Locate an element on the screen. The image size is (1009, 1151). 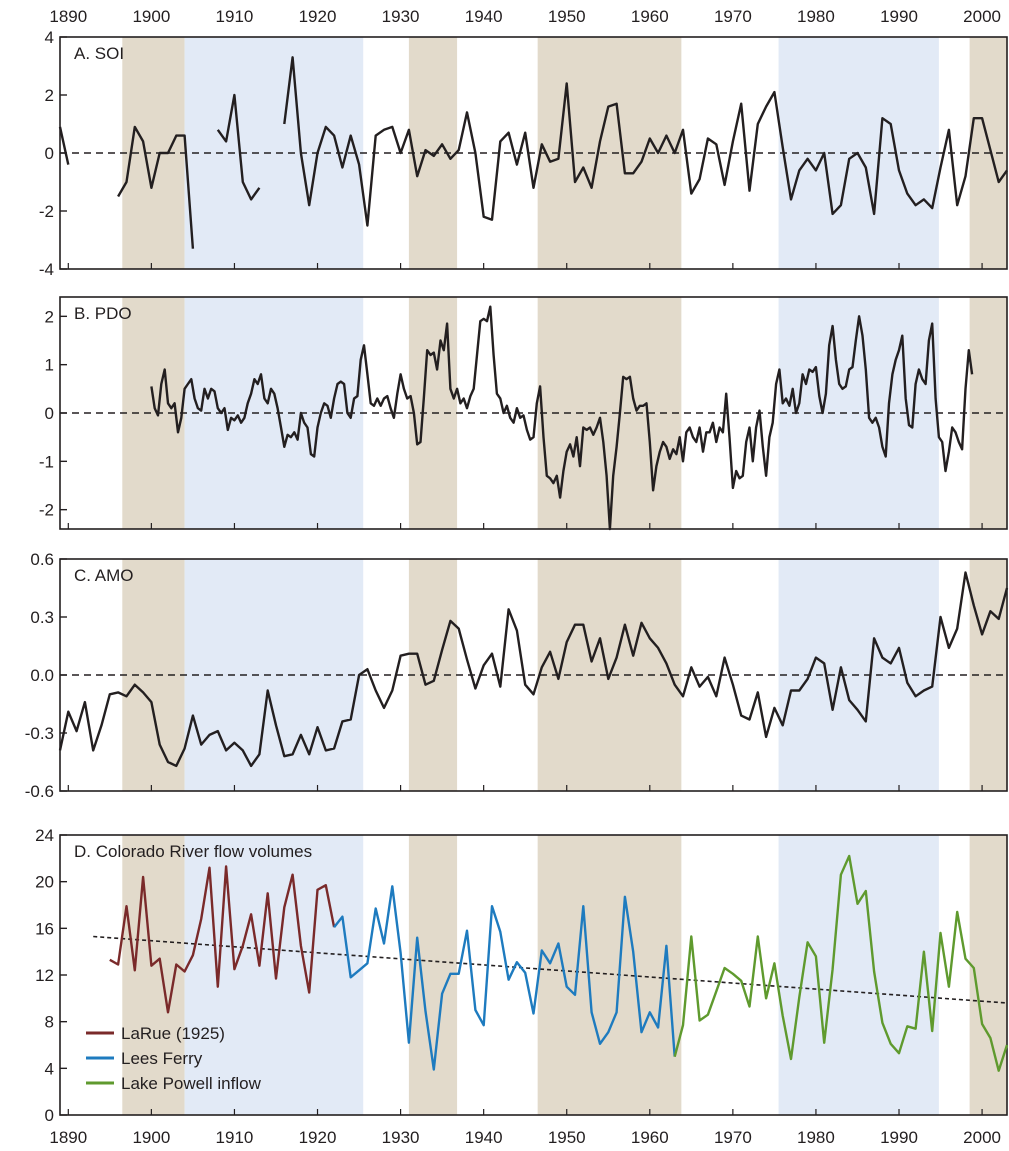
y-tick-label: 12 is located at coordinates (44, 975).